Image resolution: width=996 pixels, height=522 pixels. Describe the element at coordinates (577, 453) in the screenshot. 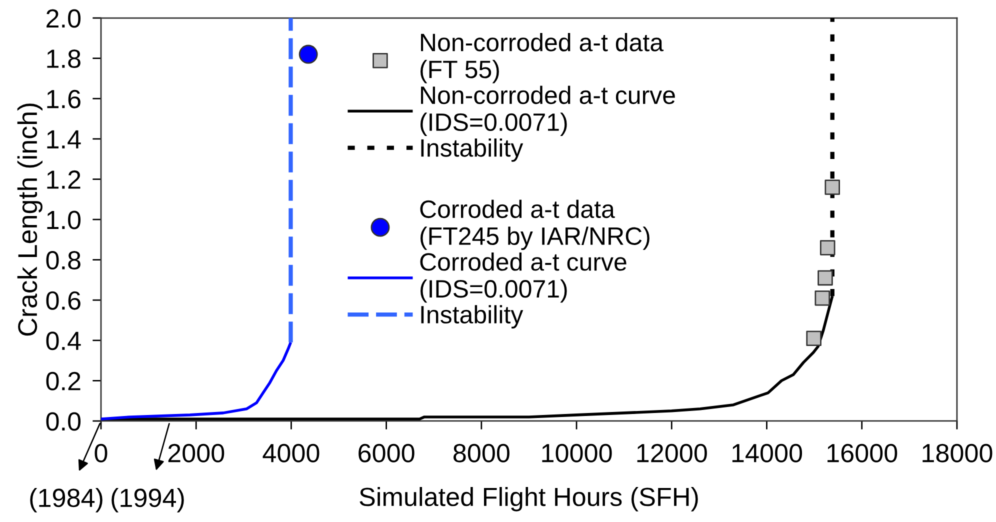

I see `x-tick-label: 10000` at that location.